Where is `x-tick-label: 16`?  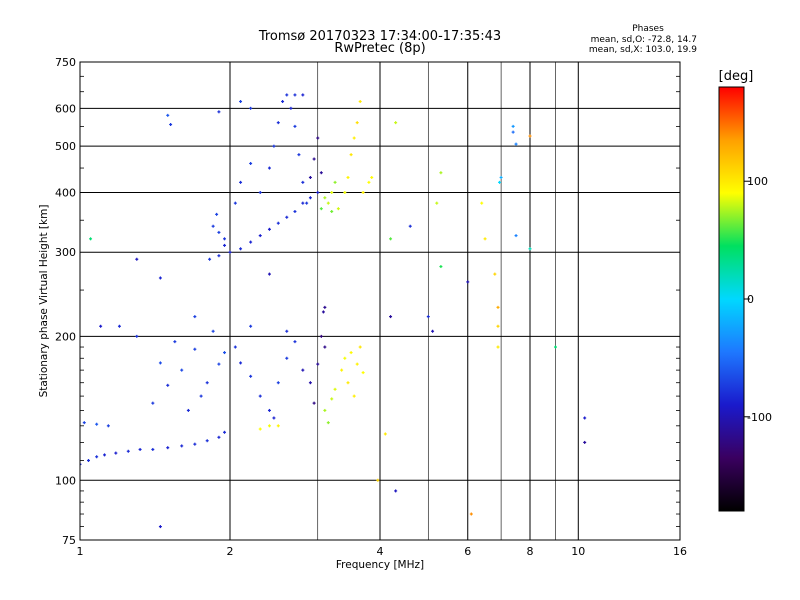 x-tick-label: 16 is located at coordinates (680, 551).